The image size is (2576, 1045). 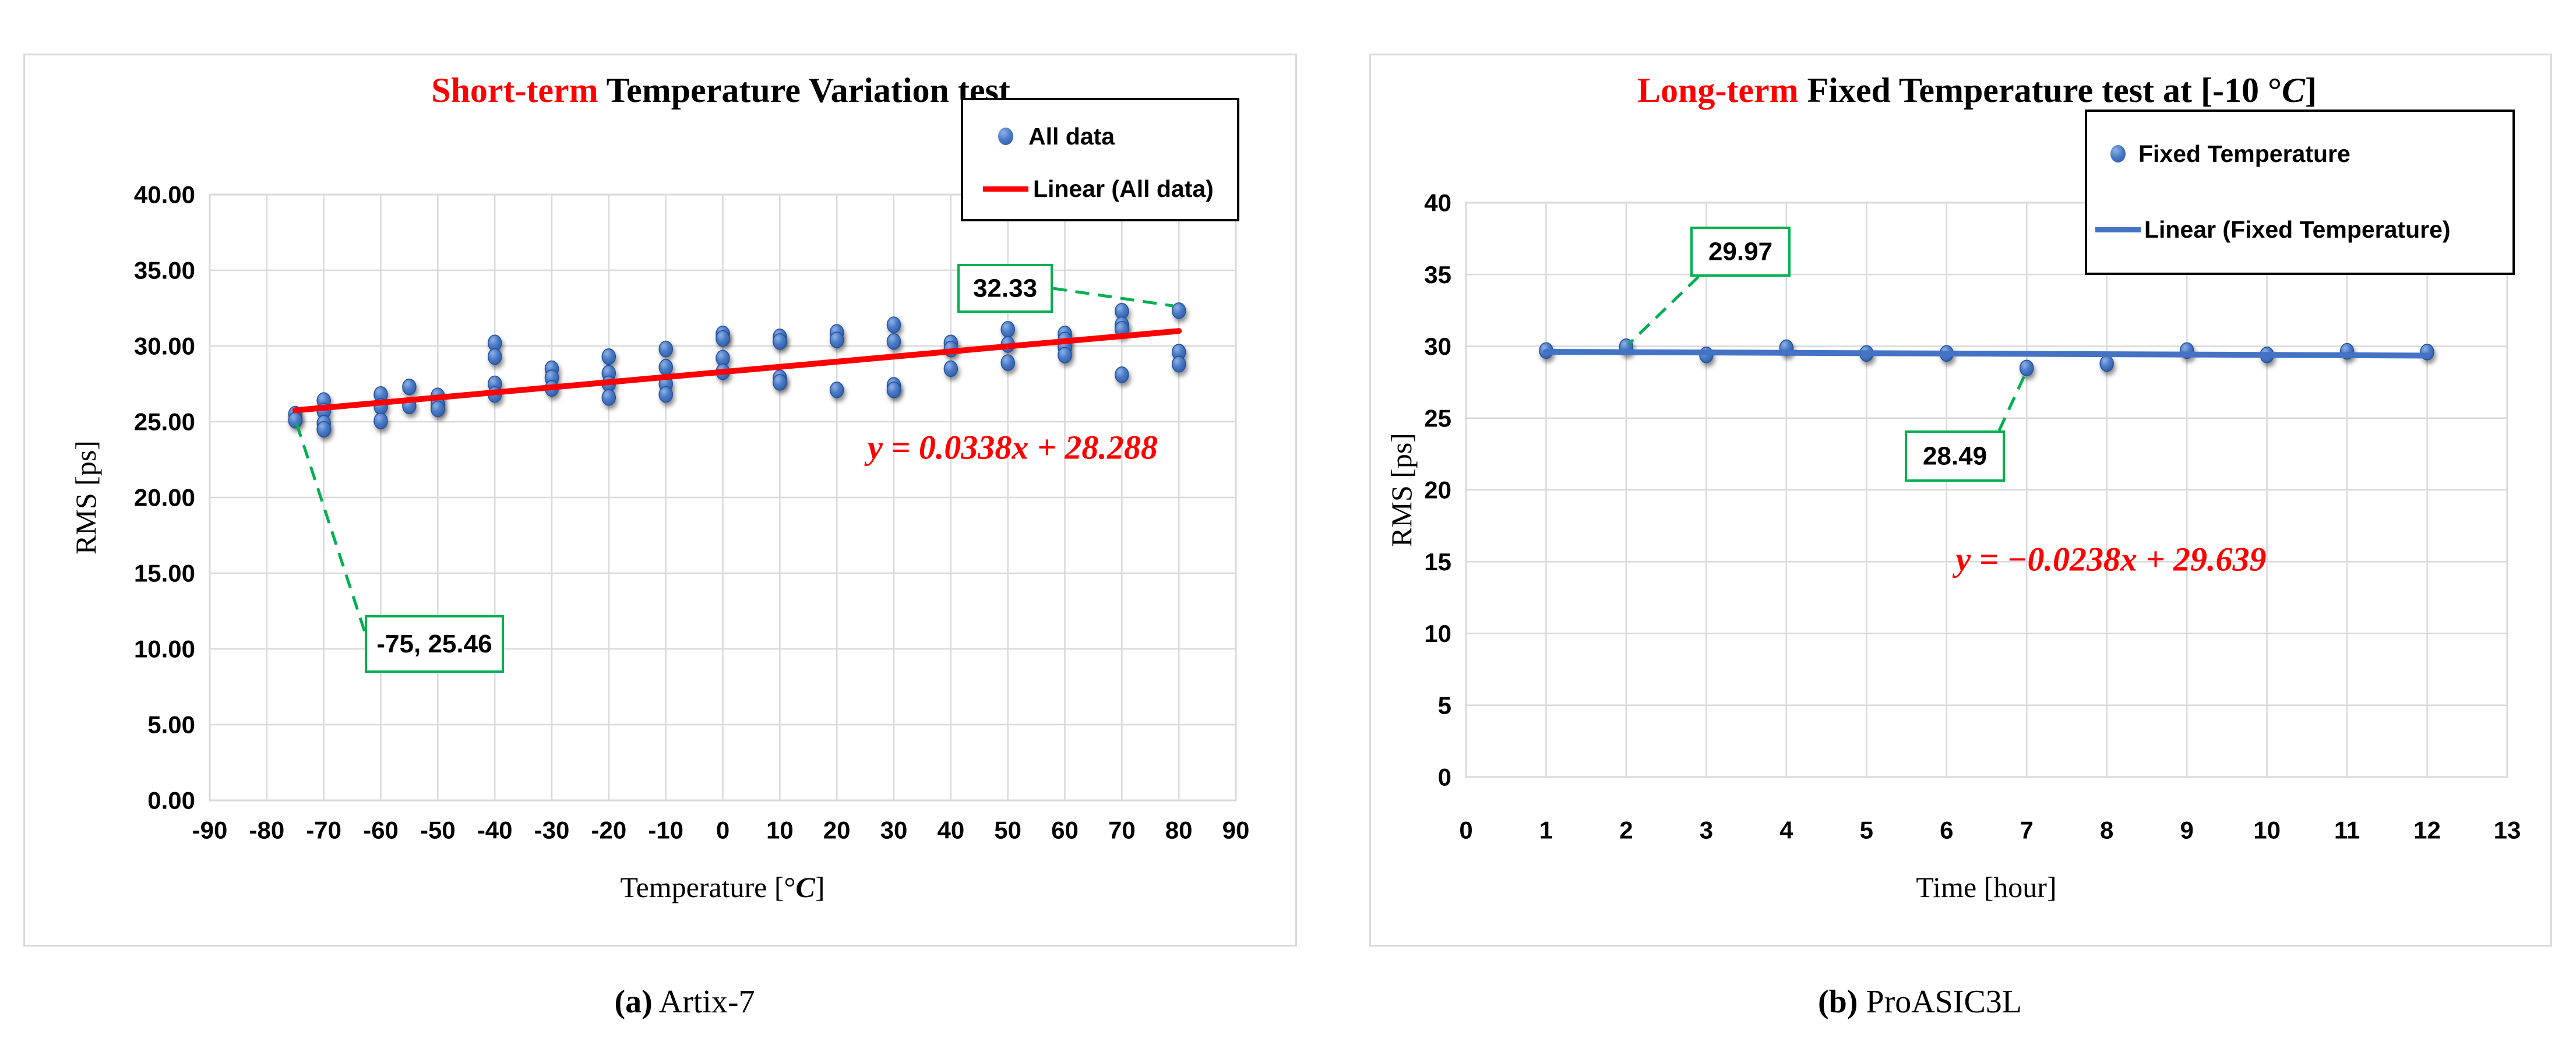 What do you see at coordinates (608, 830) in the screenshot?
I see `x-tick-label: -20` at bounding box center [608, 830].